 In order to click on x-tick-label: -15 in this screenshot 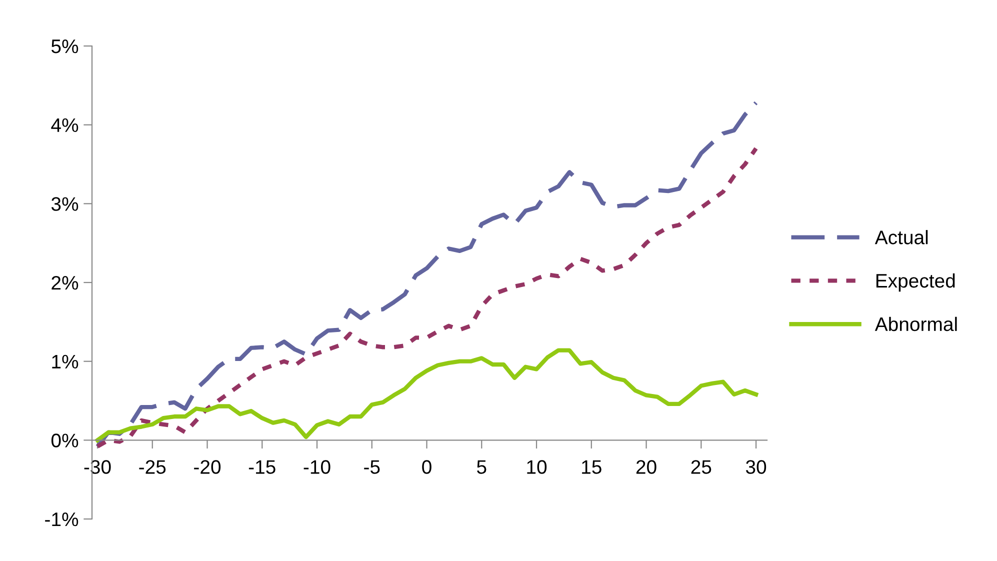, I will do `click(262, 467)`.